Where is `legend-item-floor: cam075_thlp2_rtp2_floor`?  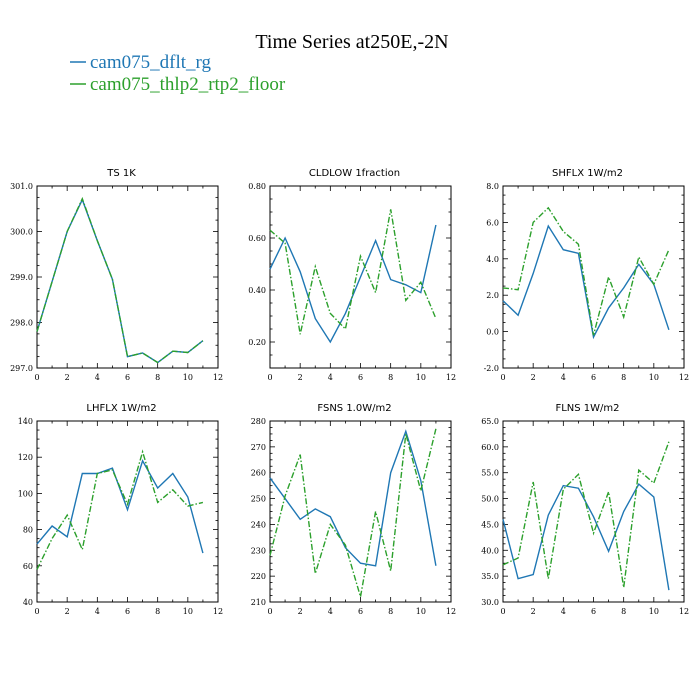 legend-item-floor: cam075_thlp2_rtp2_floor is located at coordinates (178, 84).